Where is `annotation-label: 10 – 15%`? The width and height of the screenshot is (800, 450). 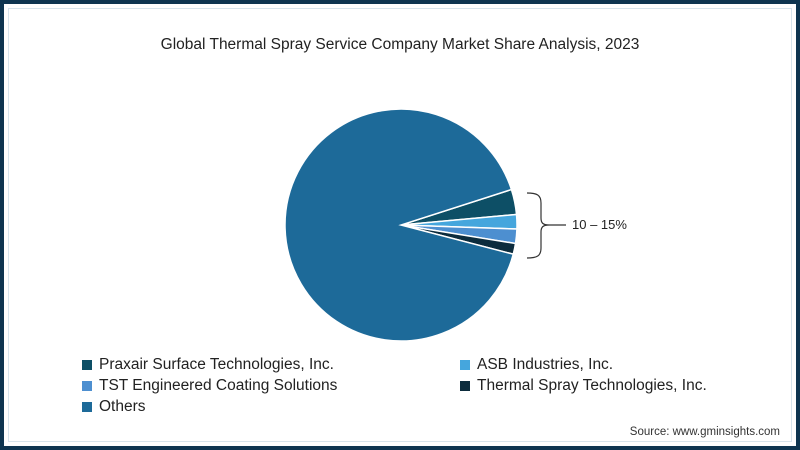 annotation-label: 10 – 15% is located at coordinates (599, 224).